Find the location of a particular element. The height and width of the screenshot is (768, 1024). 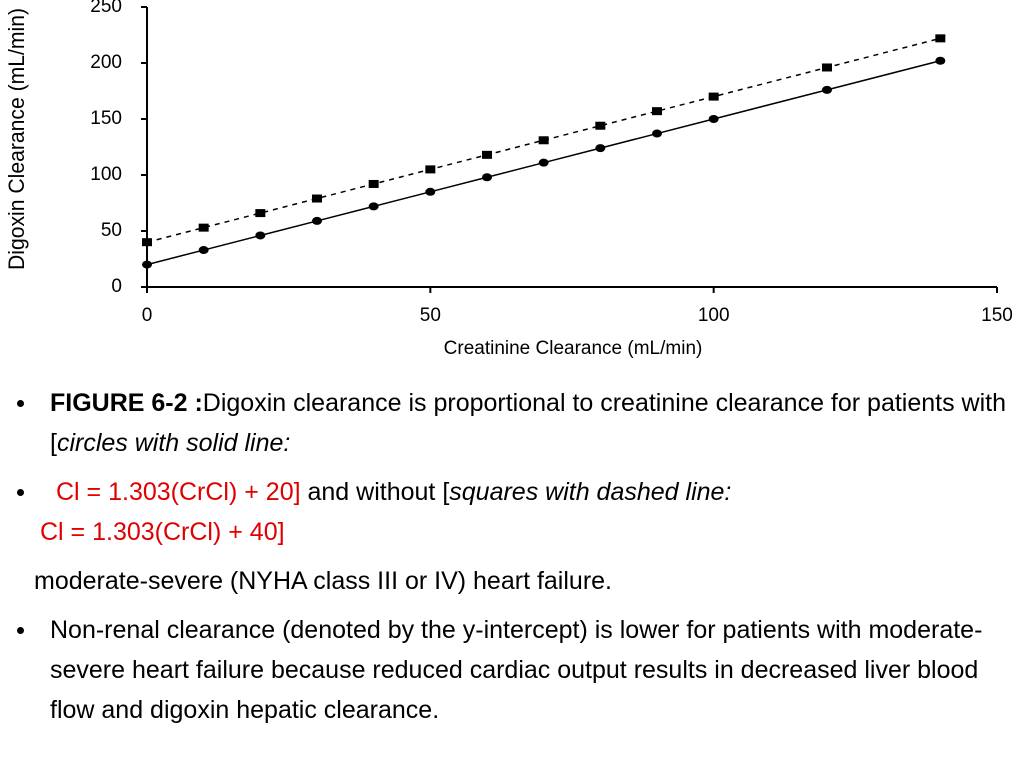

y-axis-title: Digoxin Clearance (mL/min) is located at coordinates (16, 139).